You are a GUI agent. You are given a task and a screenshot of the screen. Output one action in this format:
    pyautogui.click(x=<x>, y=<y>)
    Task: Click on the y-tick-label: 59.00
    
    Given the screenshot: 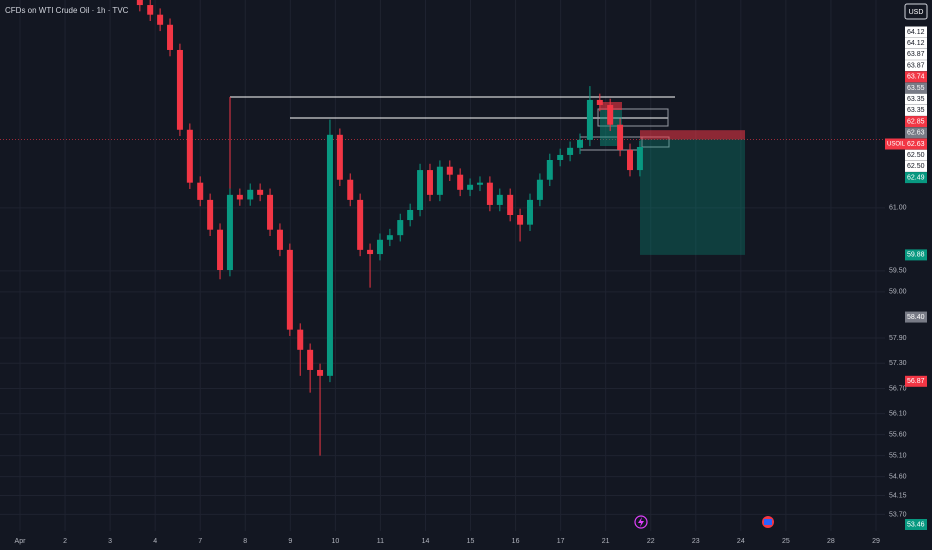 What is the action you would take?
    pyautogui.click(x=898, y=292)
    